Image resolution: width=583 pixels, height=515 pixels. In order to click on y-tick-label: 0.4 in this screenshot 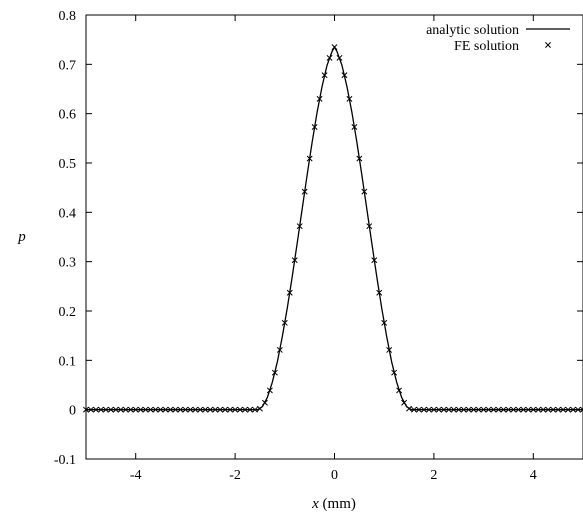, I will do `click(68, 213)`.